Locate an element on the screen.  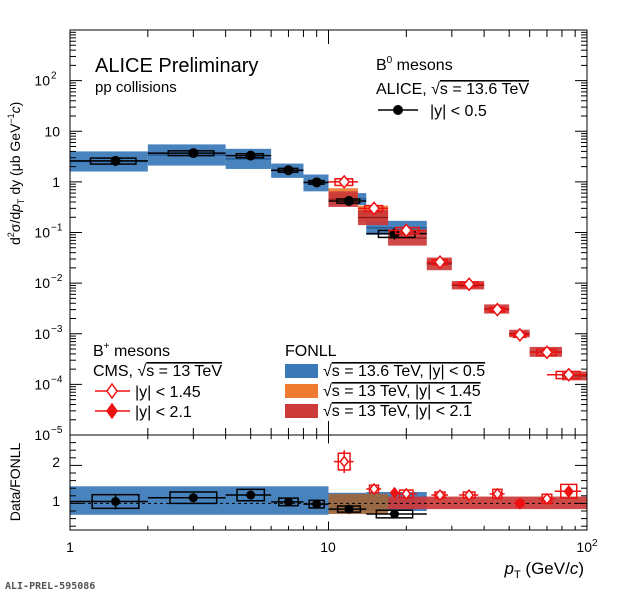
ratio-y-axis-label: Data/FONLL is located at coordinates (15, 481).